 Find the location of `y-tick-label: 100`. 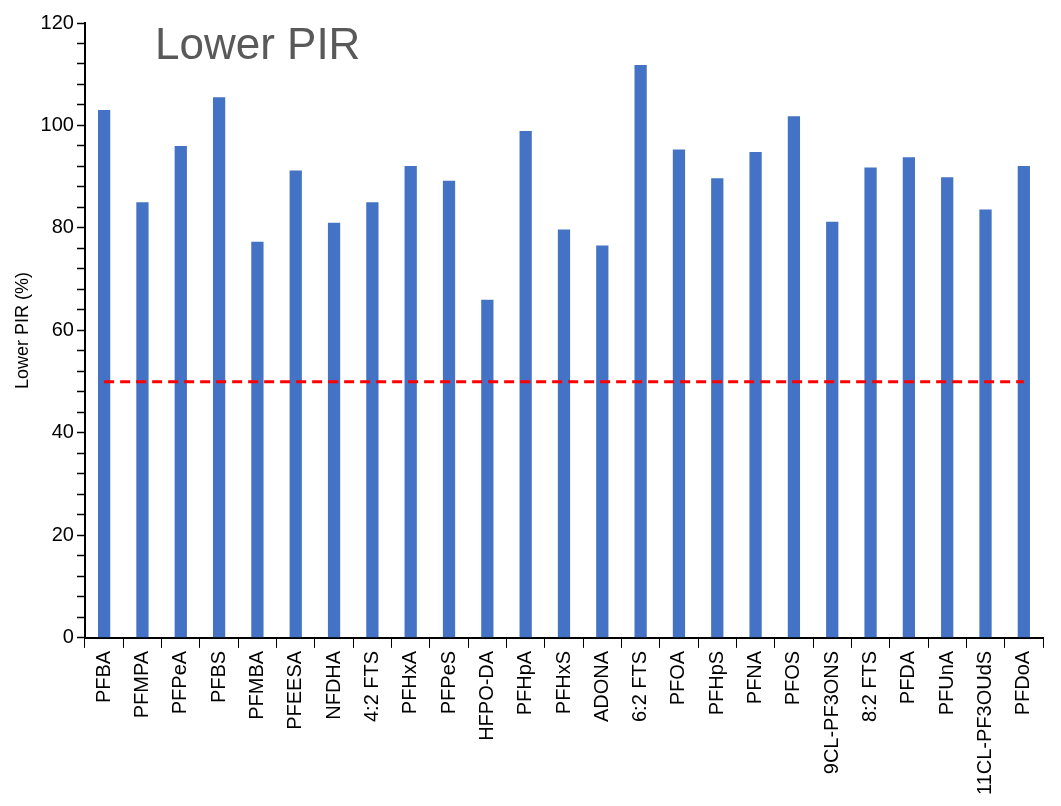

y-tick-label: 100 is located at coordinates (57, 123).